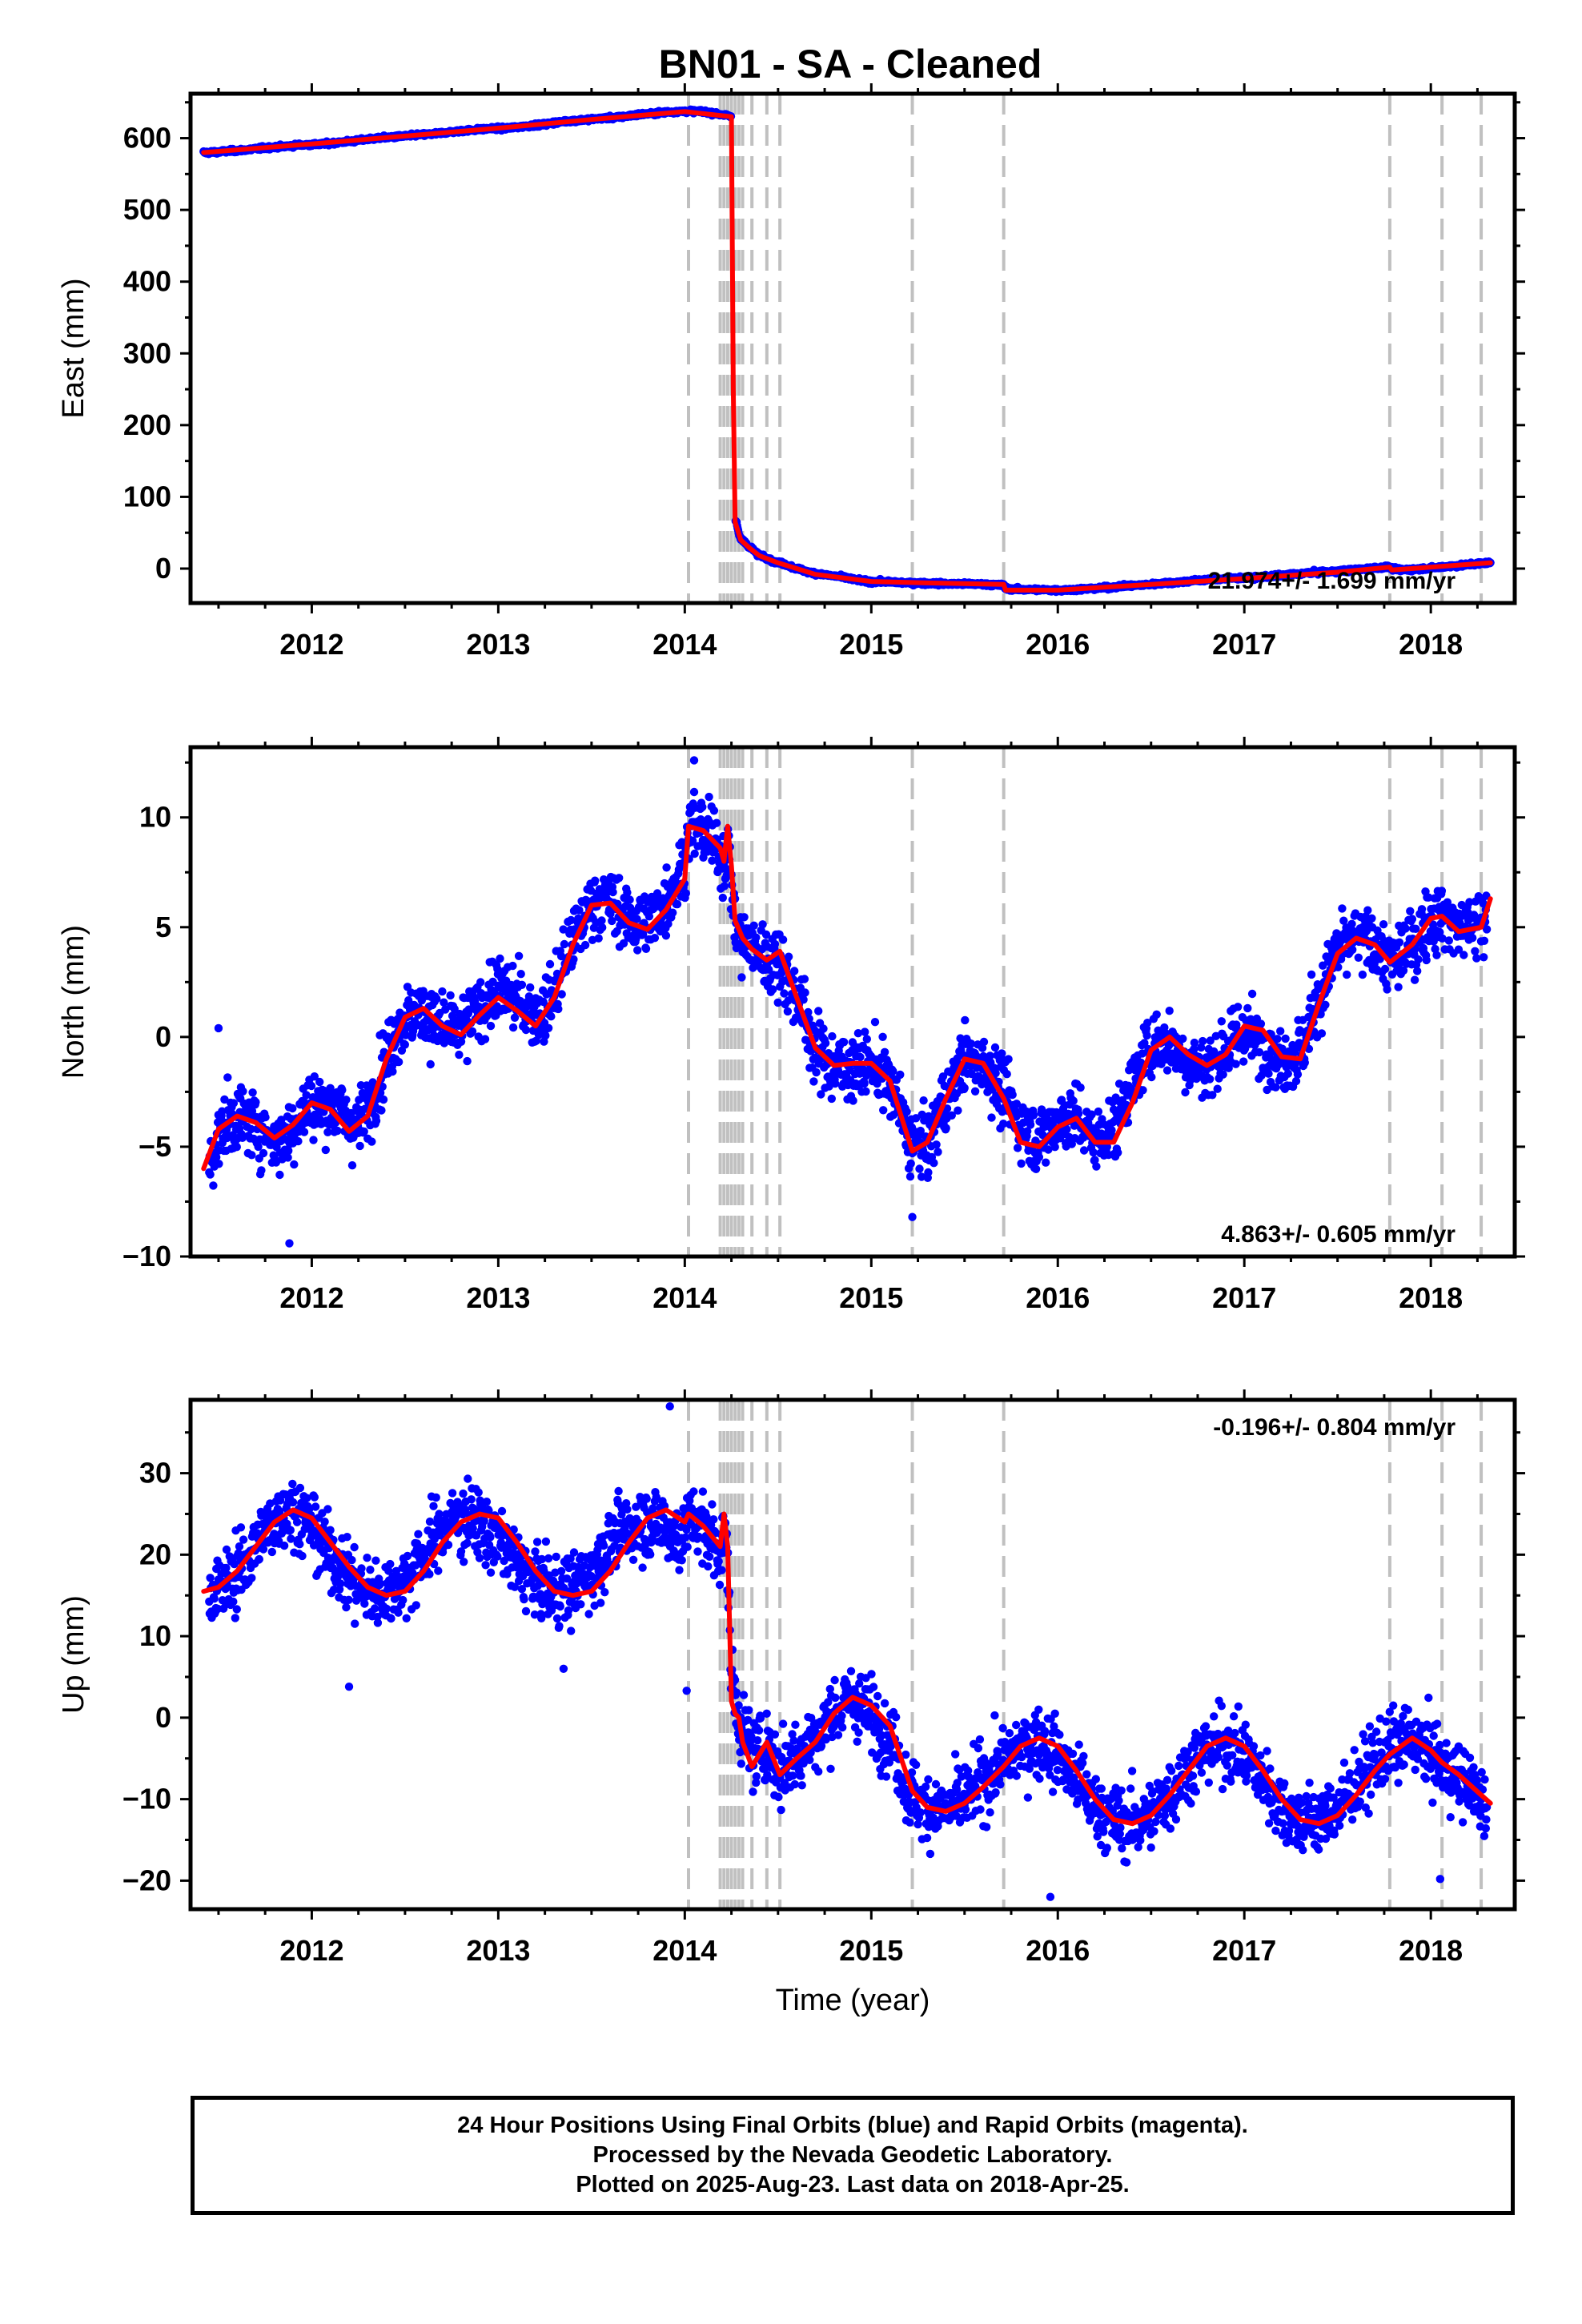  I want to click on x-tick-label: 2012, so click(311, 644).